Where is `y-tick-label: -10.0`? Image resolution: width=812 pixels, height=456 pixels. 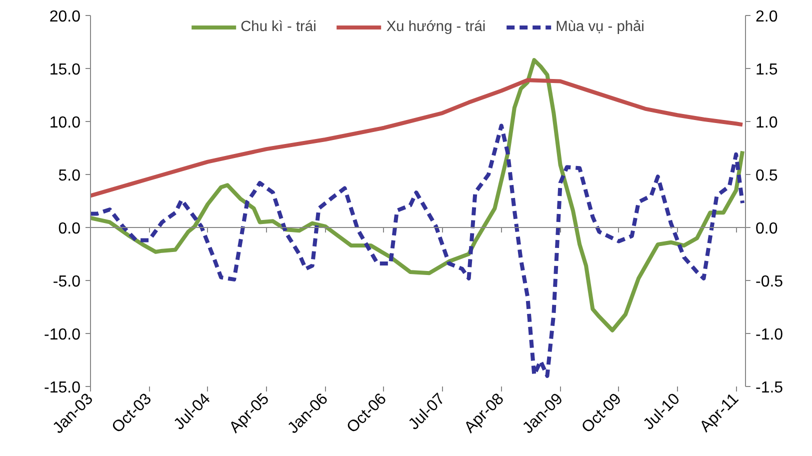 y-tick-label: -10.0 is located at coordinates (62, 335).